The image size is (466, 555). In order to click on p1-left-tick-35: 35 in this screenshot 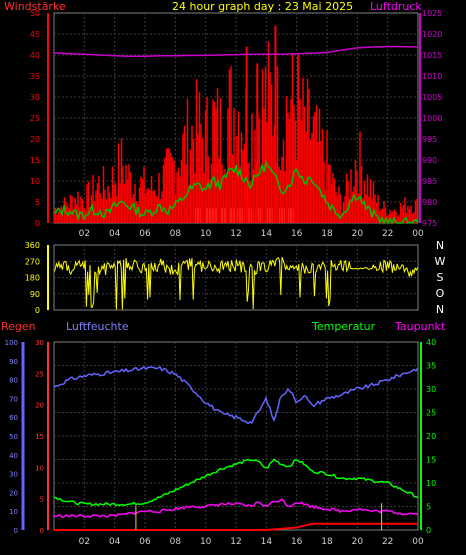, I will do `click(35, 76)`.